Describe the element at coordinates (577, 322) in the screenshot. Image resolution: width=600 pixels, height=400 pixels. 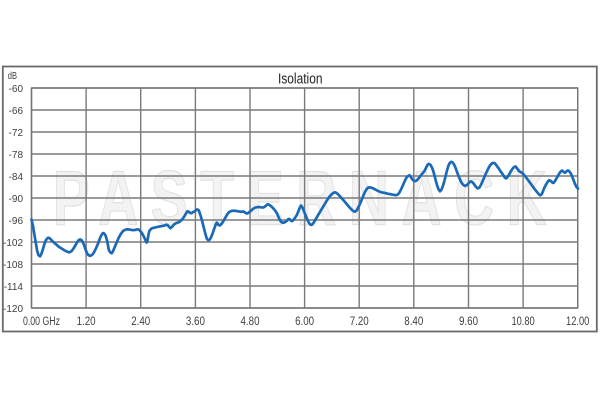
I see `svg-text: 12.00` at that location.